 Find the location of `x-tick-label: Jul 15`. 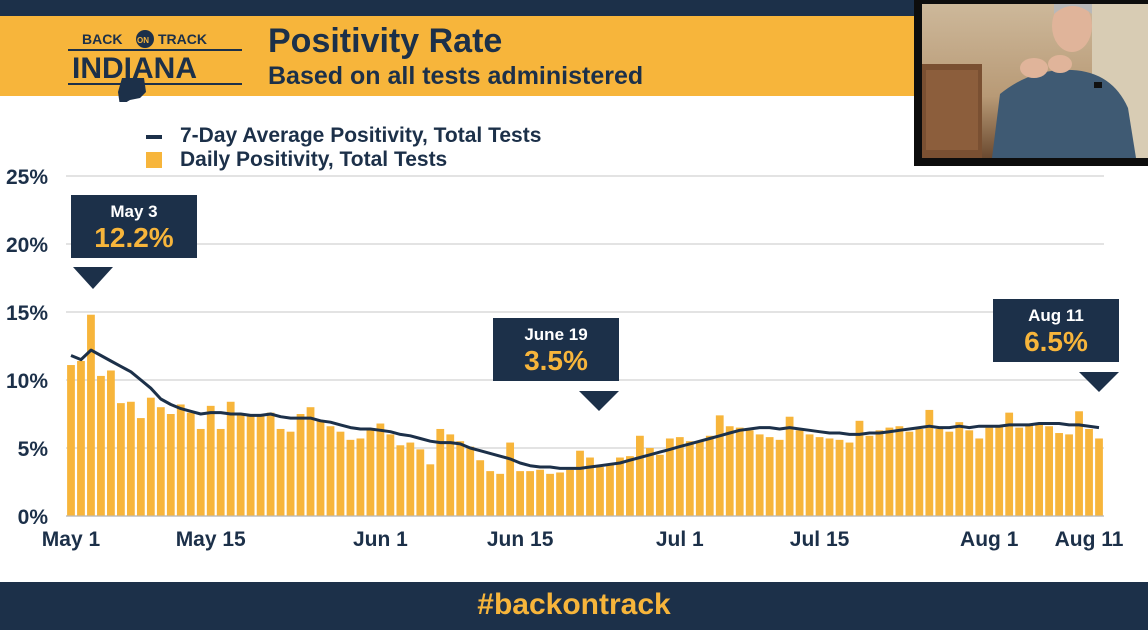

x-tick-label: Jul 15 is located at coordinates (820, 539).